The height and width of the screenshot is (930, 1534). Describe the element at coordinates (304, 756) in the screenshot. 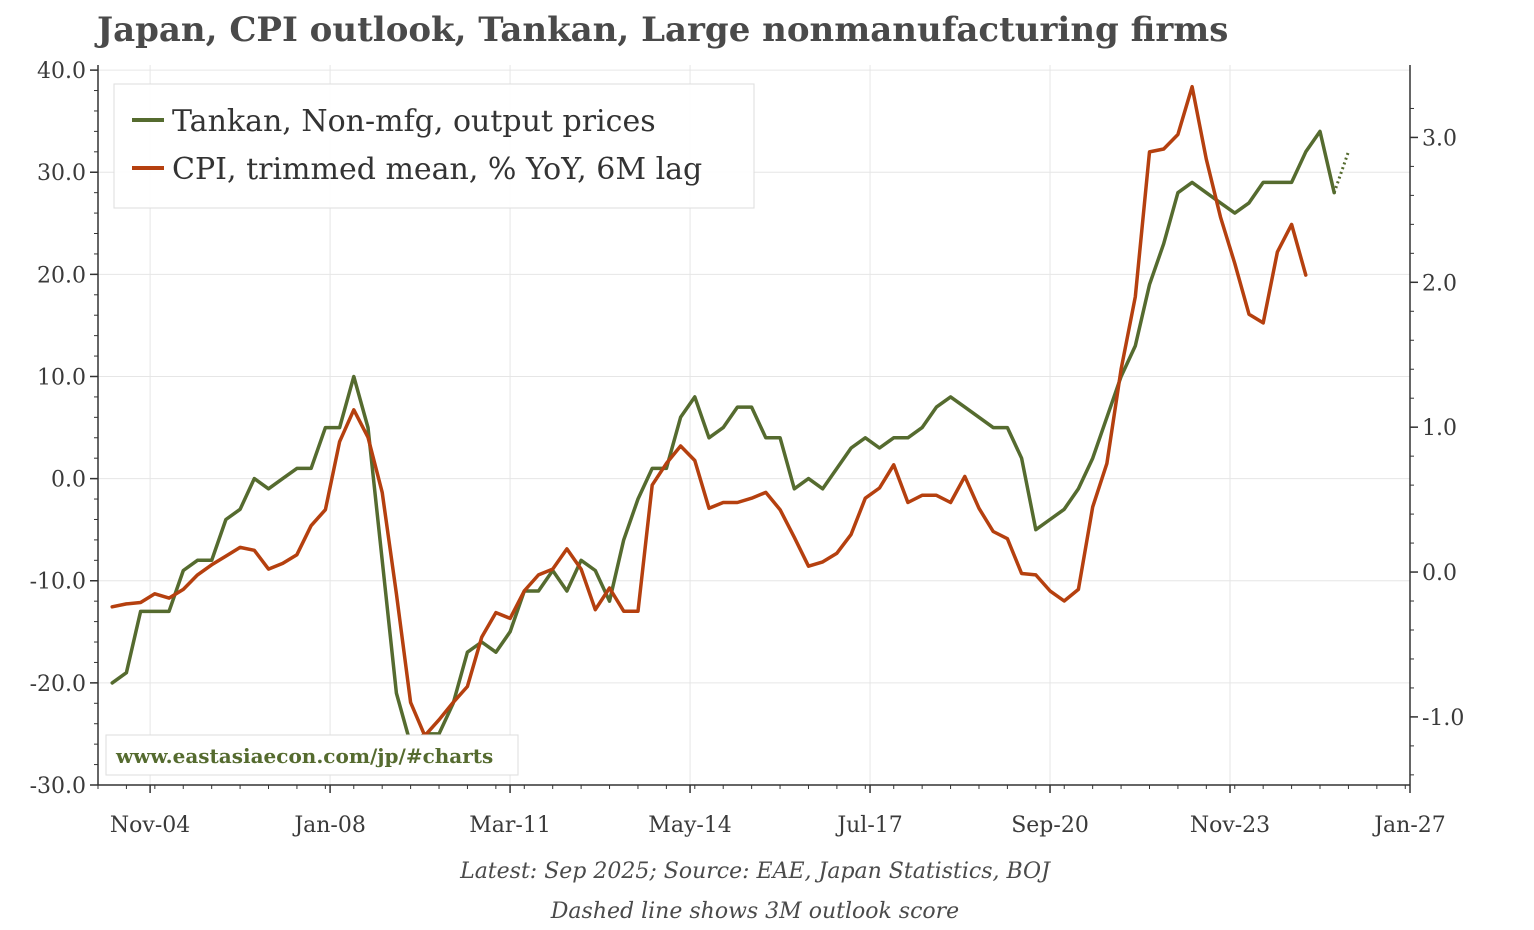

I see `watermark-text: www.eastasiaecon.com/jp/#charts` at that location.